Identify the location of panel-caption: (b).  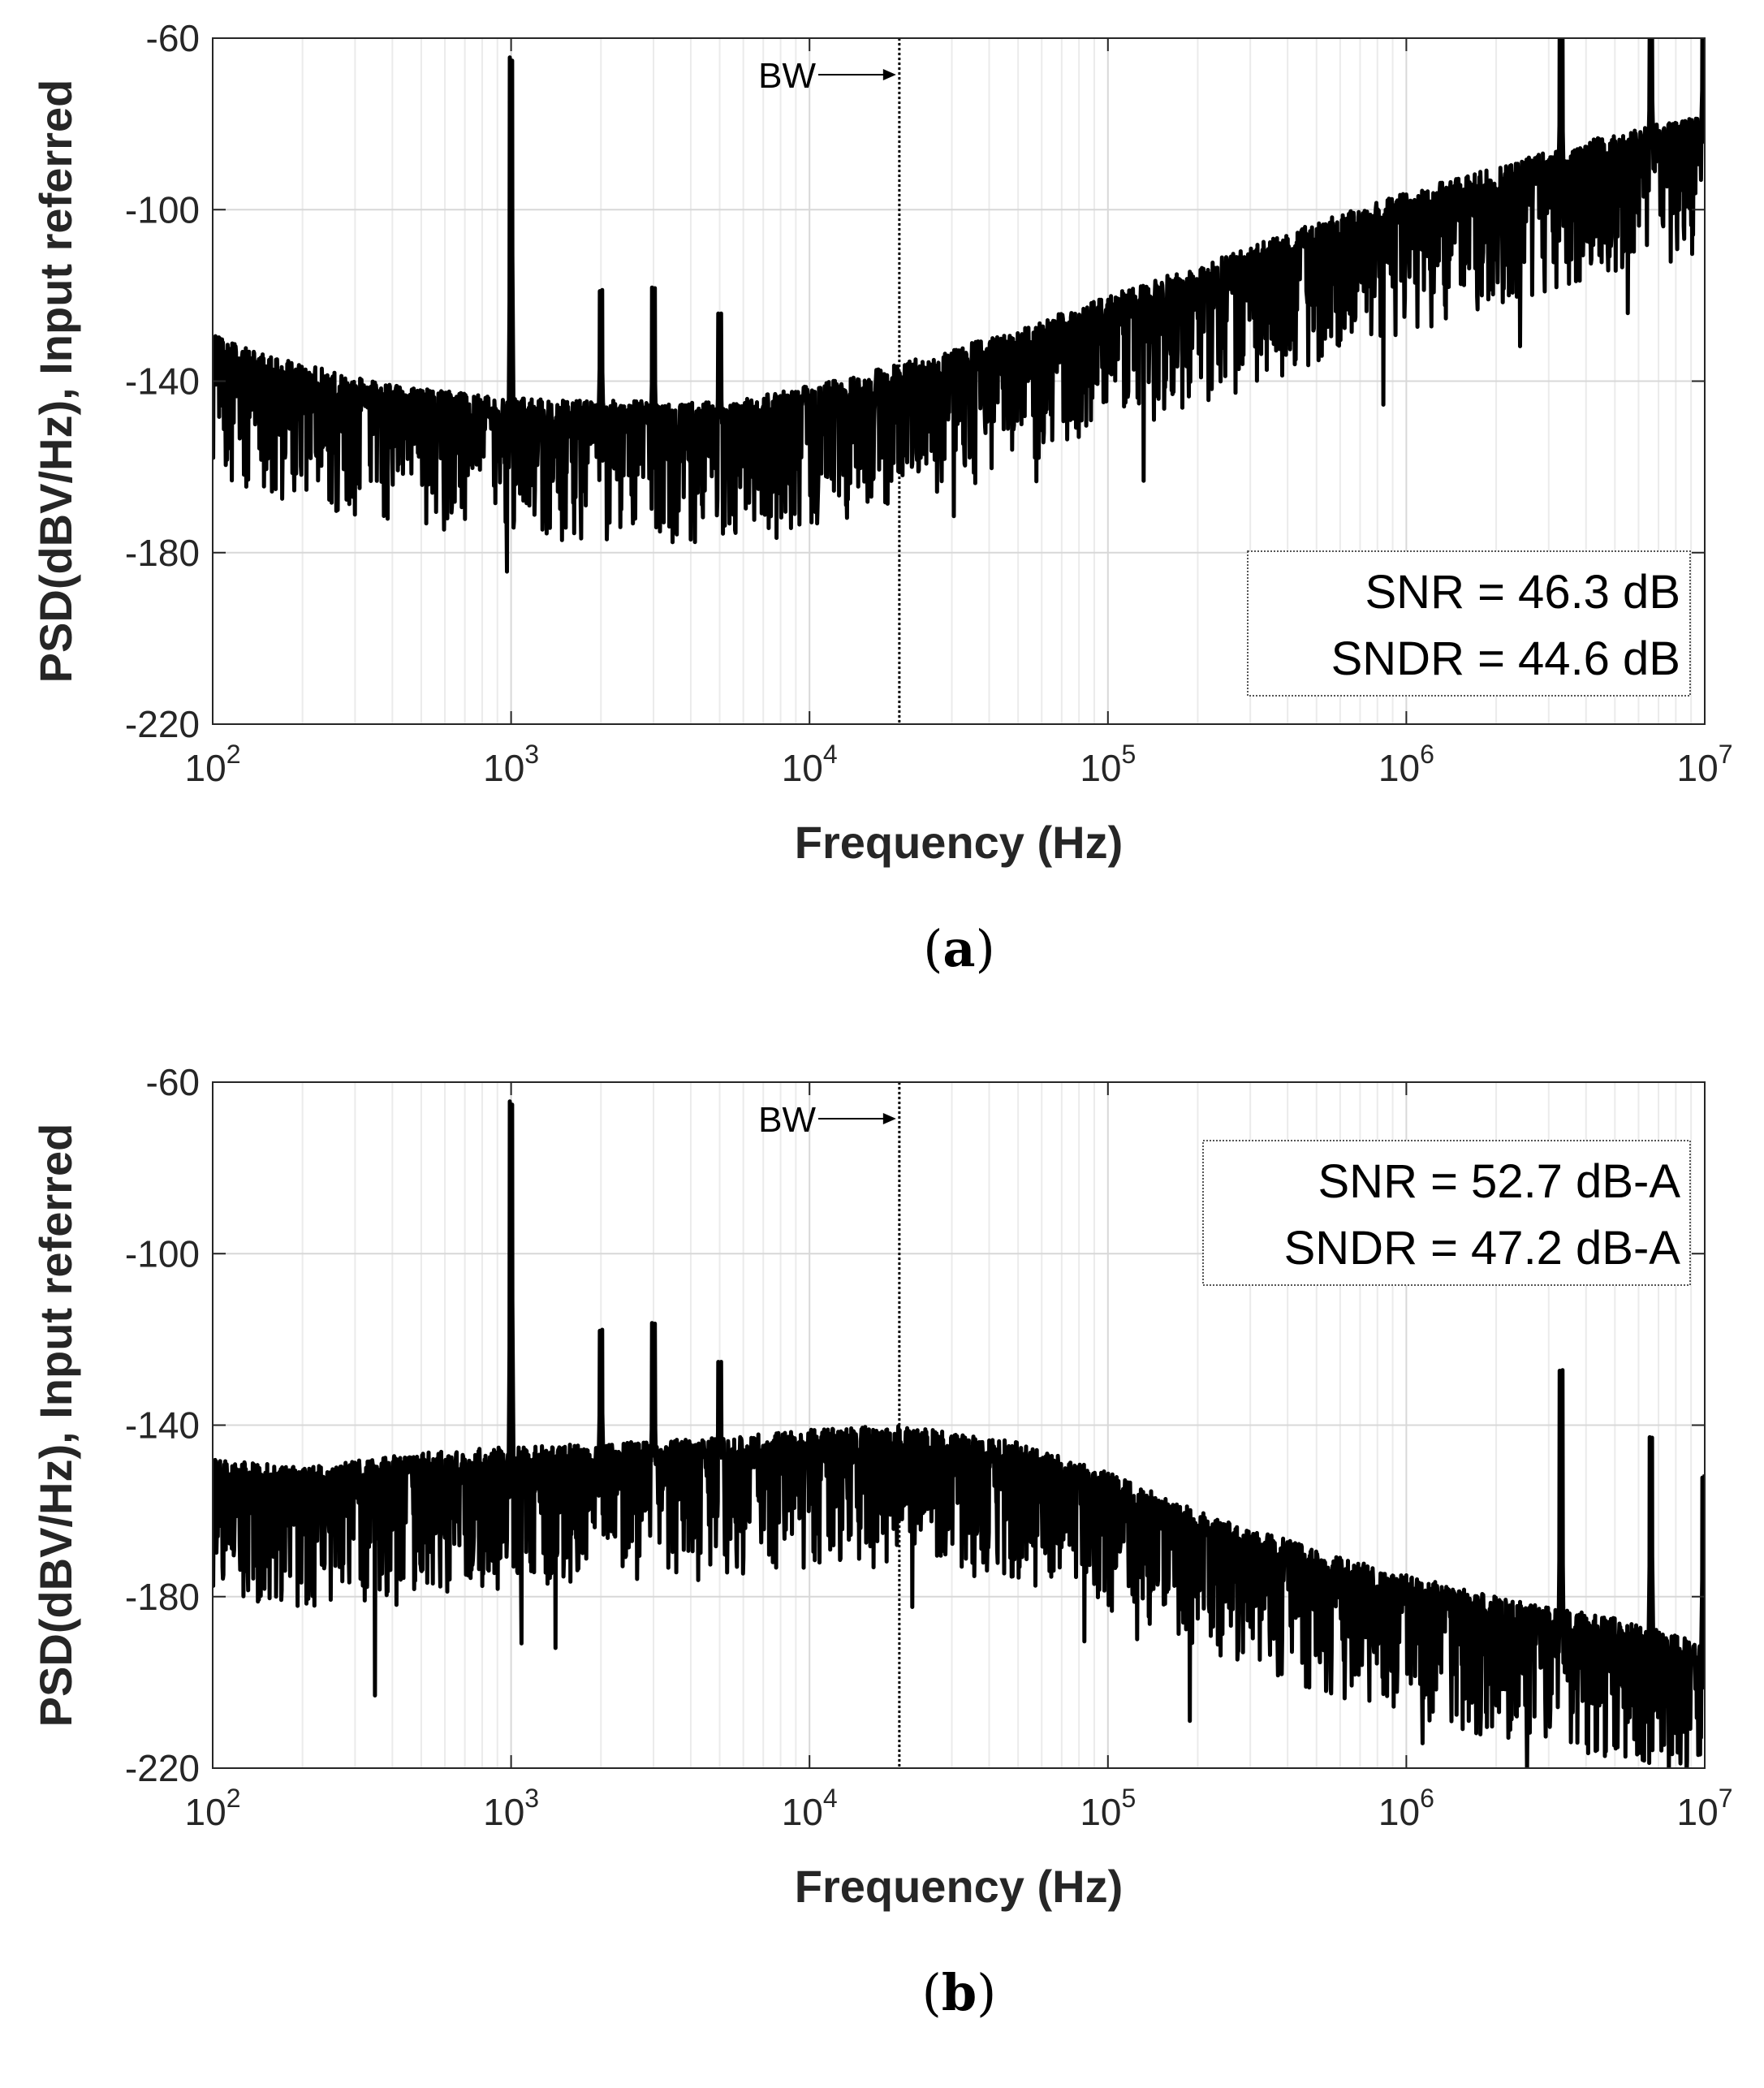
(959, 1992).